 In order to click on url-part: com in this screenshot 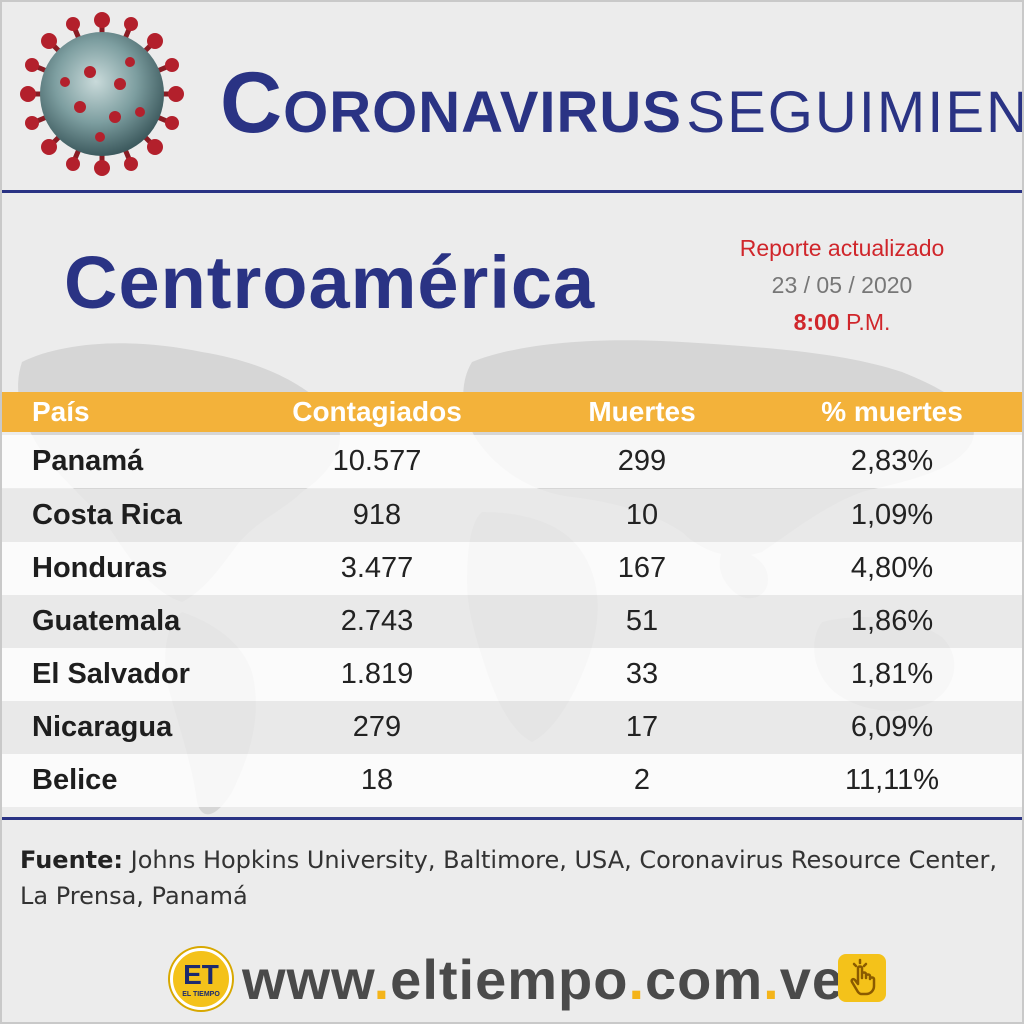, I will do `click(704, 979)`.